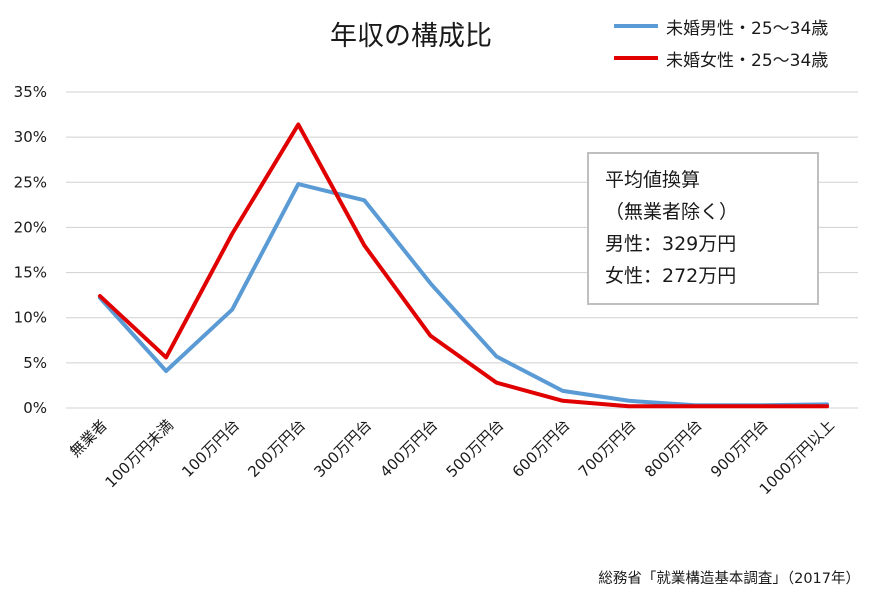 The width and height of the screenshot is (876, 602). What do you see at coordinates (409, 448) in the screenshot?
I see `x-tick-label: 400万円台` at bounding box center [409, 448].